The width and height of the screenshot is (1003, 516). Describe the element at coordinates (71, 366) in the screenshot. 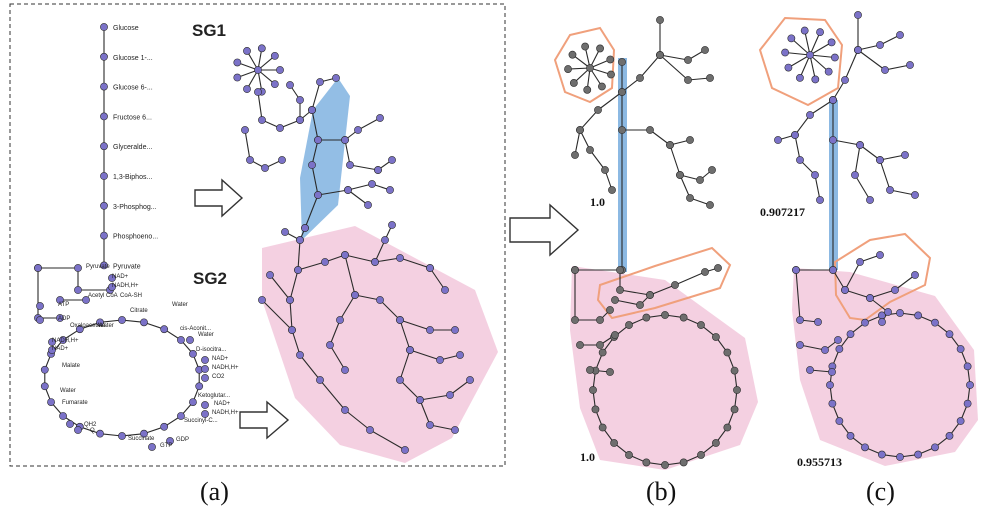

I see `cycle-label: Malate` at that location.